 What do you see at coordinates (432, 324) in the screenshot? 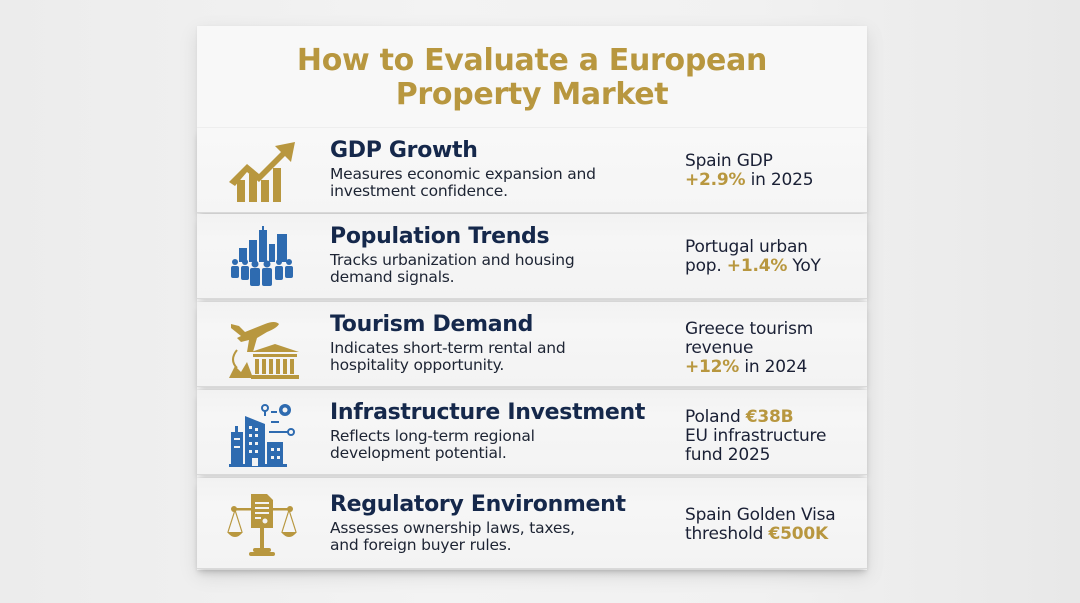
I see `card-title: Tourism Demand` at bounding box center [432, 324].